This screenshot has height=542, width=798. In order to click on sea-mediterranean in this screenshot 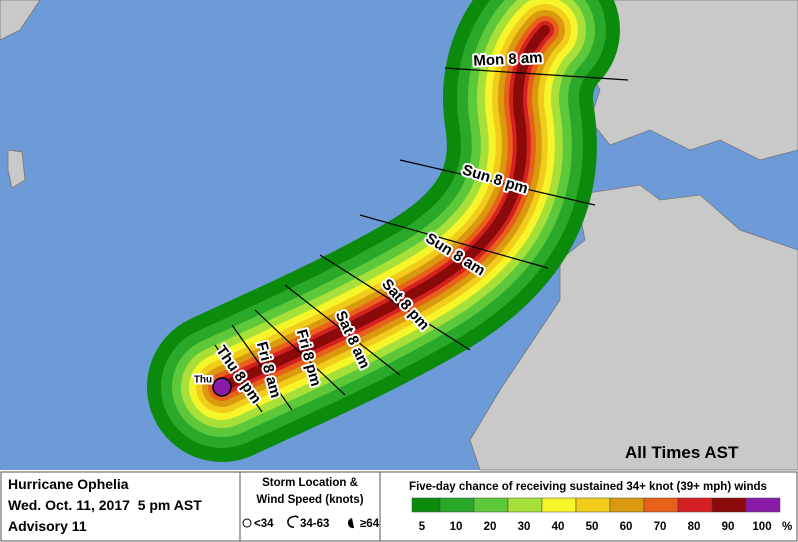, I will do `click(690, 172)`.